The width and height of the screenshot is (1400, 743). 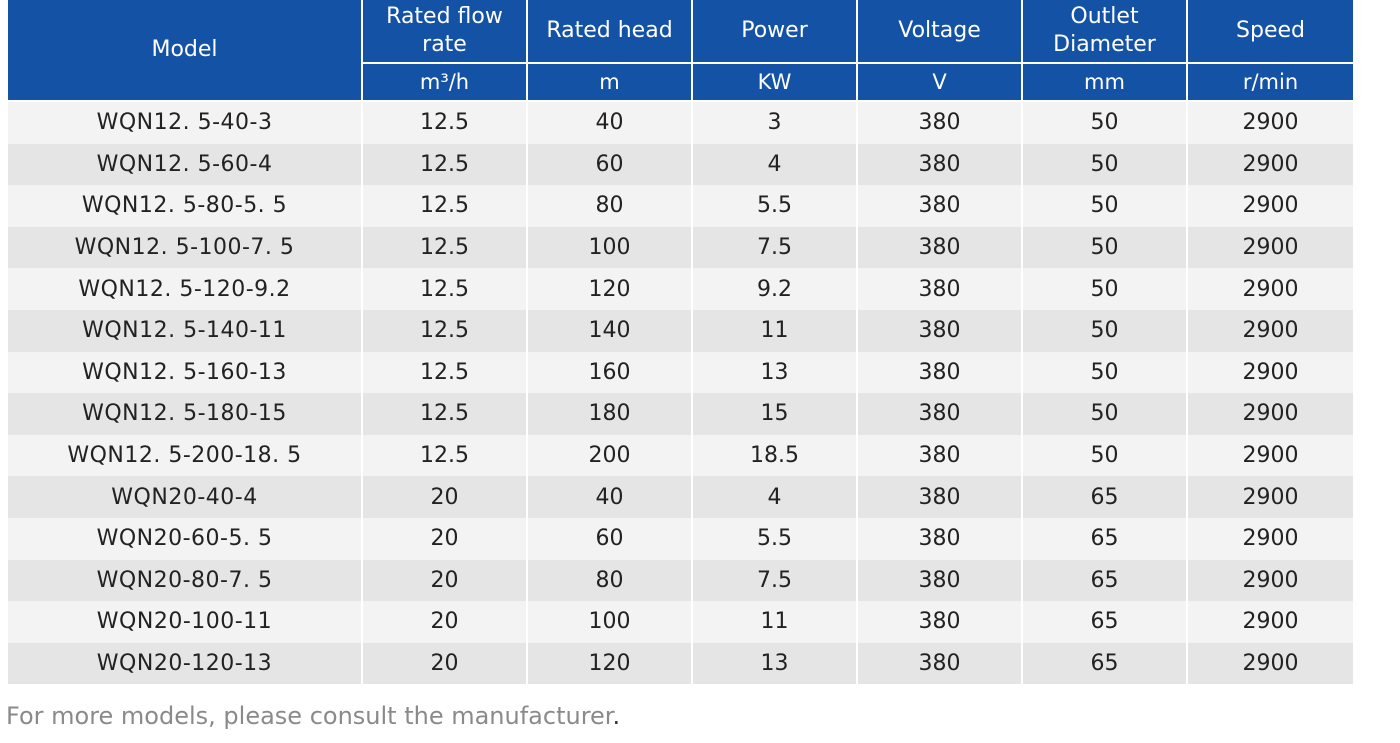 I want to click on cell-head: 200, so click(x=610, y=455).